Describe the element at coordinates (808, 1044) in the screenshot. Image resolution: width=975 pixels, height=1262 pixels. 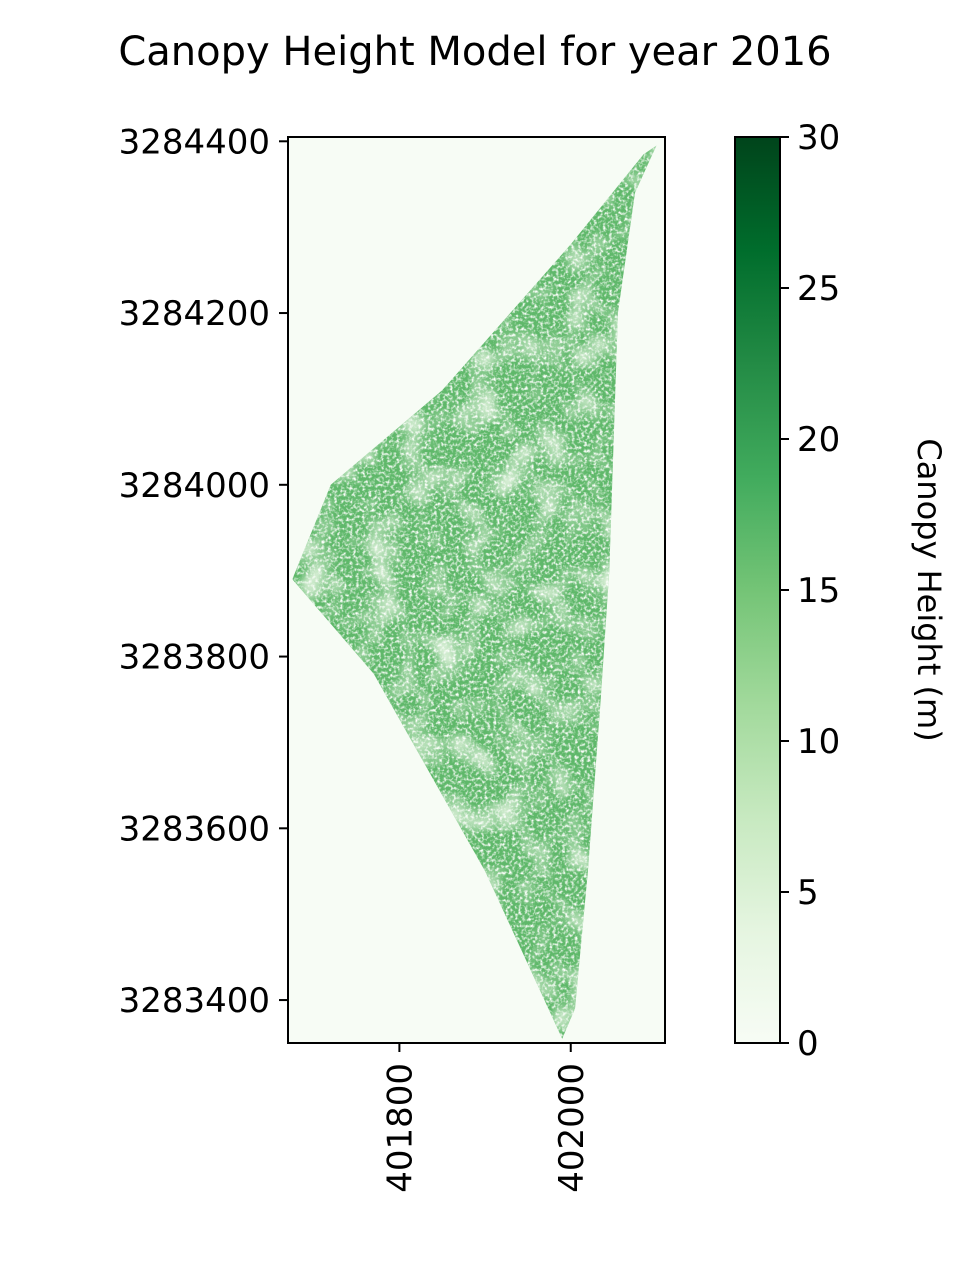
I see `colorbar-tick-label: 0` at that location.